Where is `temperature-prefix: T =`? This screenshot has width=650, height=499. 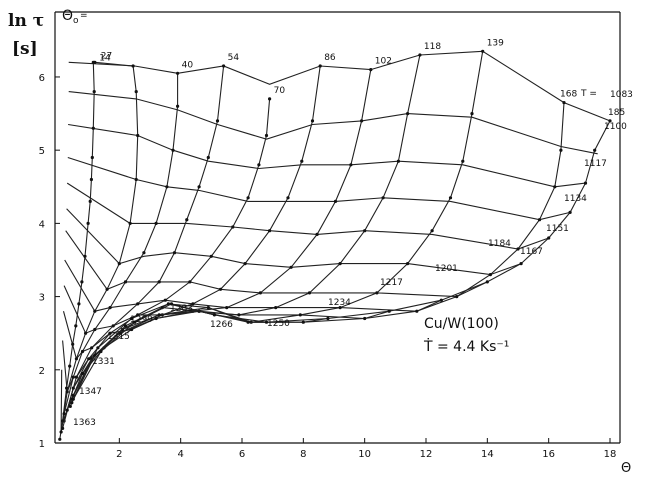 temperature-prefix: T = is located at coordinates (588, 94).